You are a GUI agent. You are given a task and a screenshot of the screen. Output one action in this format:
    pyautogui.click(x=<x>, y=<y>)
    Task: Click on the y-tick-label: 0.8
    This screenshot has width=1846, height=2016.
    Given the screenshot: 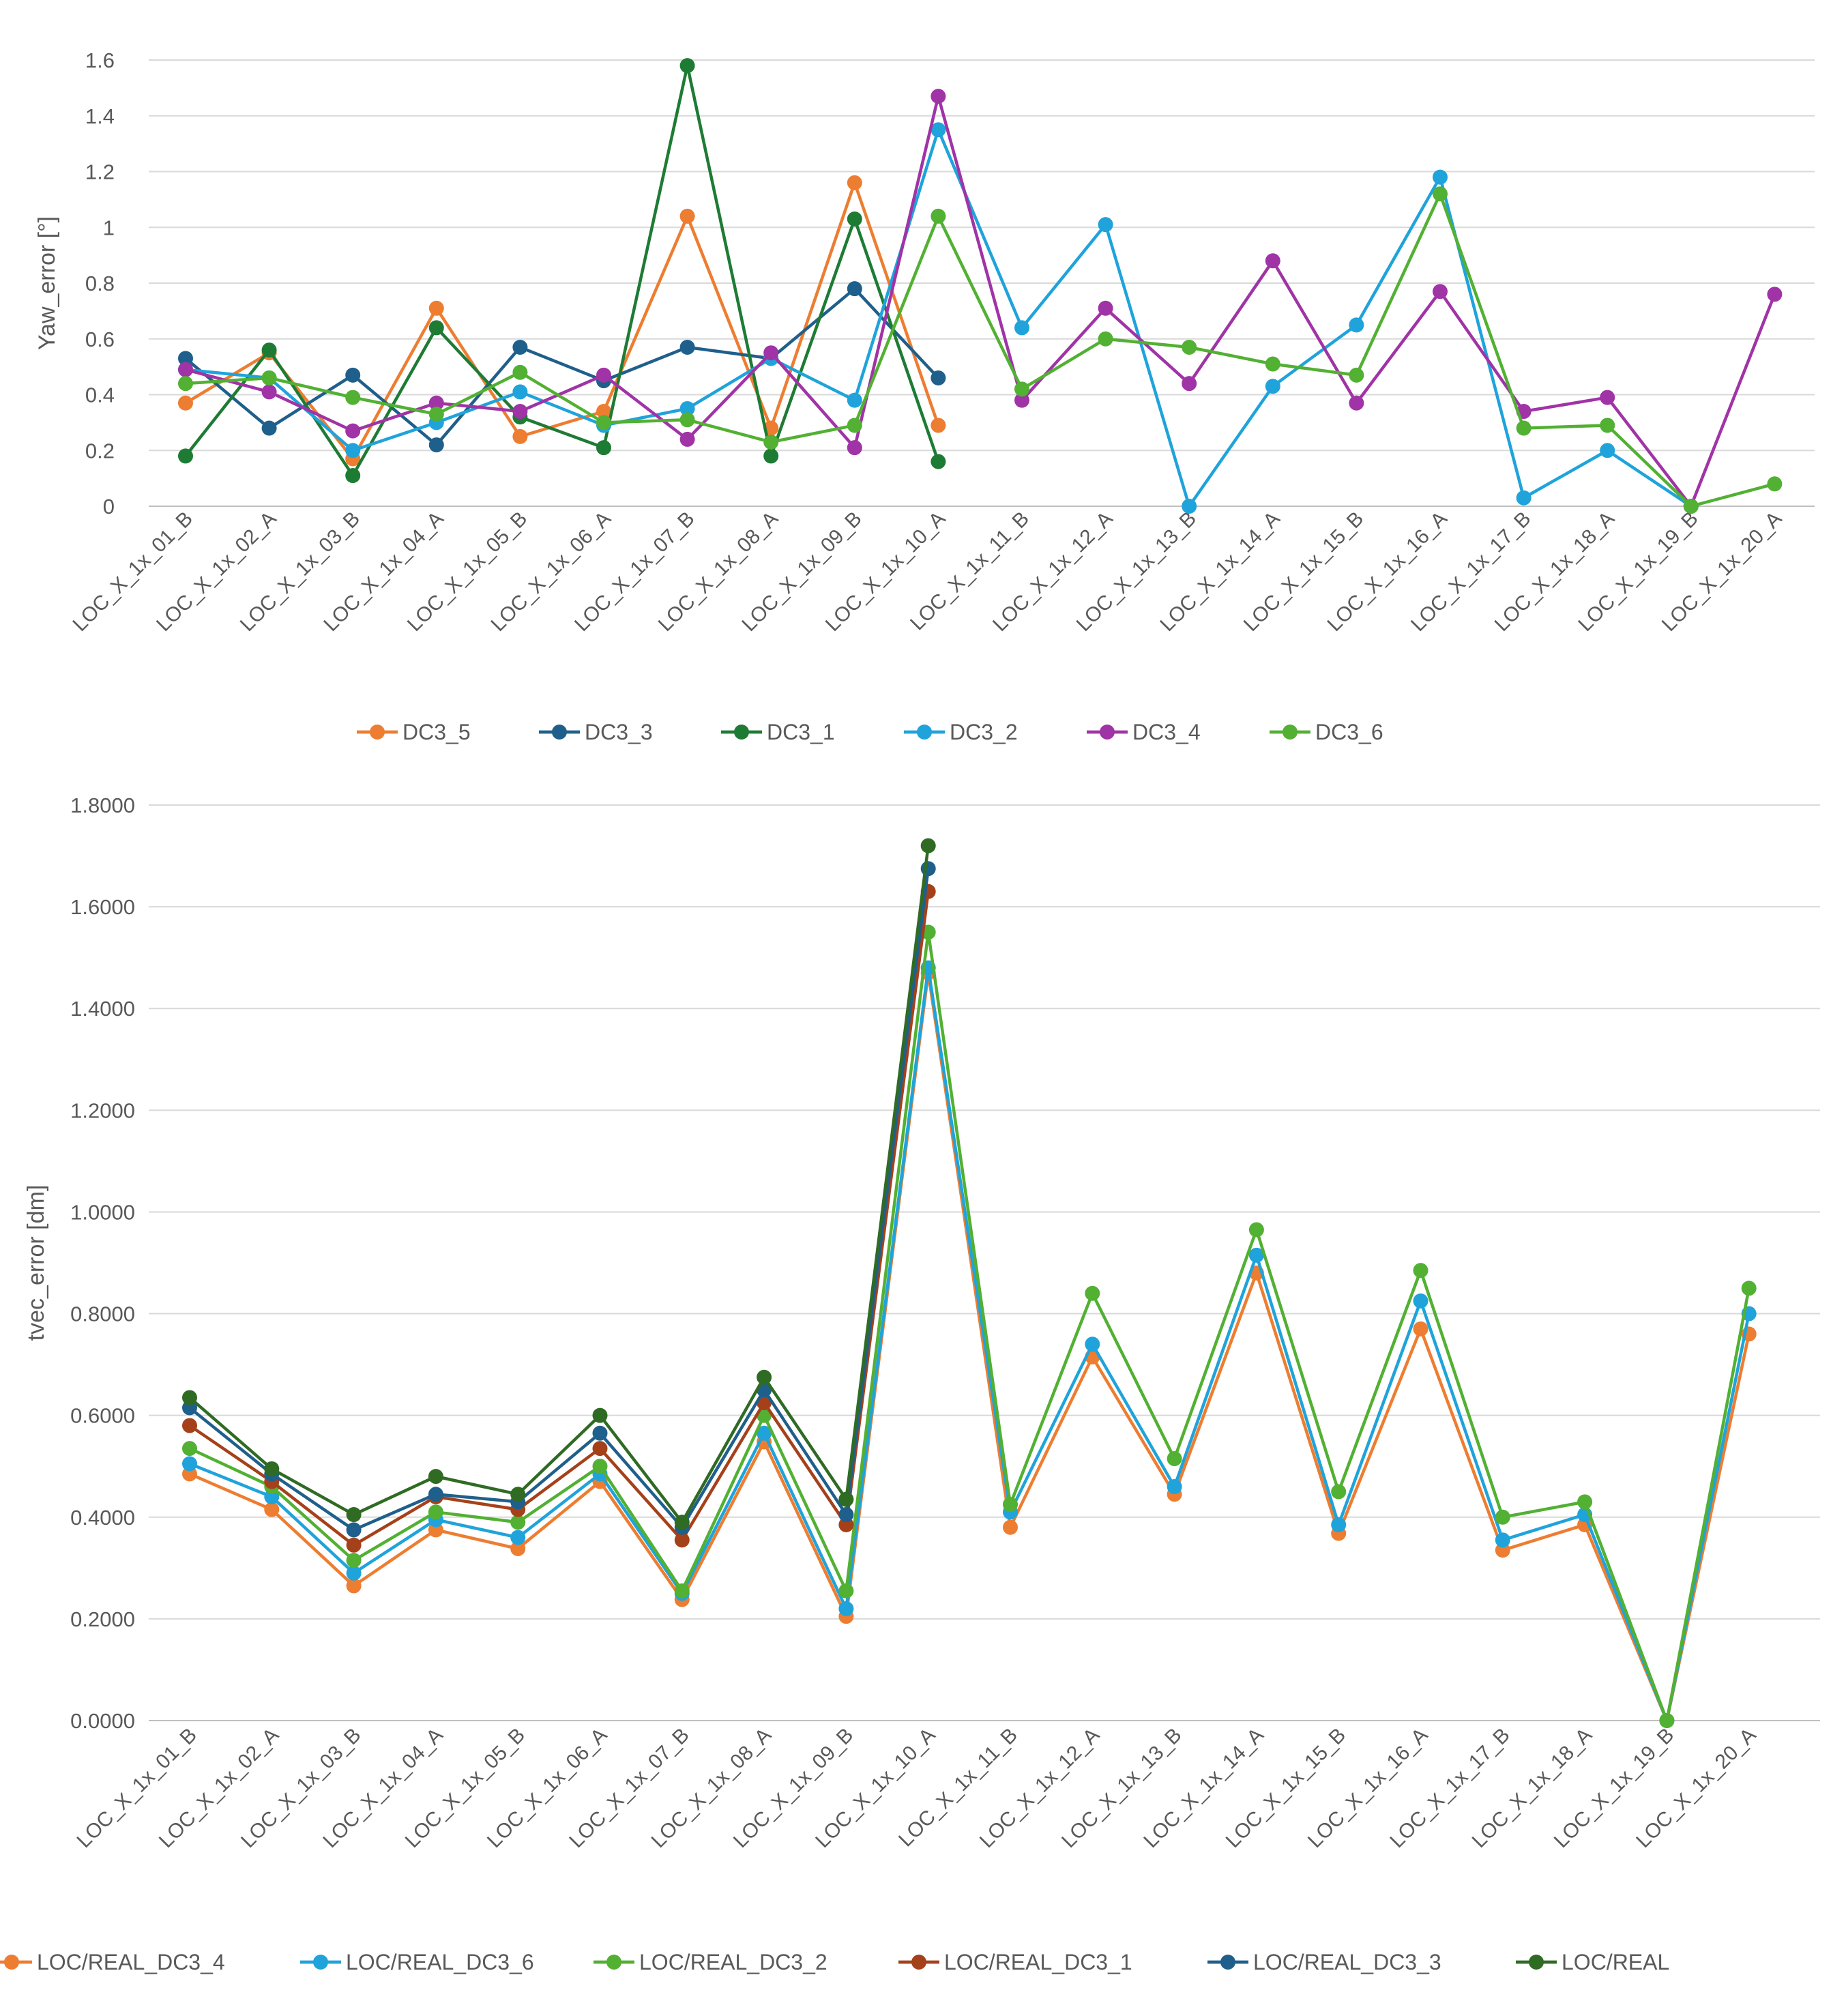 What is the action you would take?
    pyautogui.click(x=100, y=283)
    